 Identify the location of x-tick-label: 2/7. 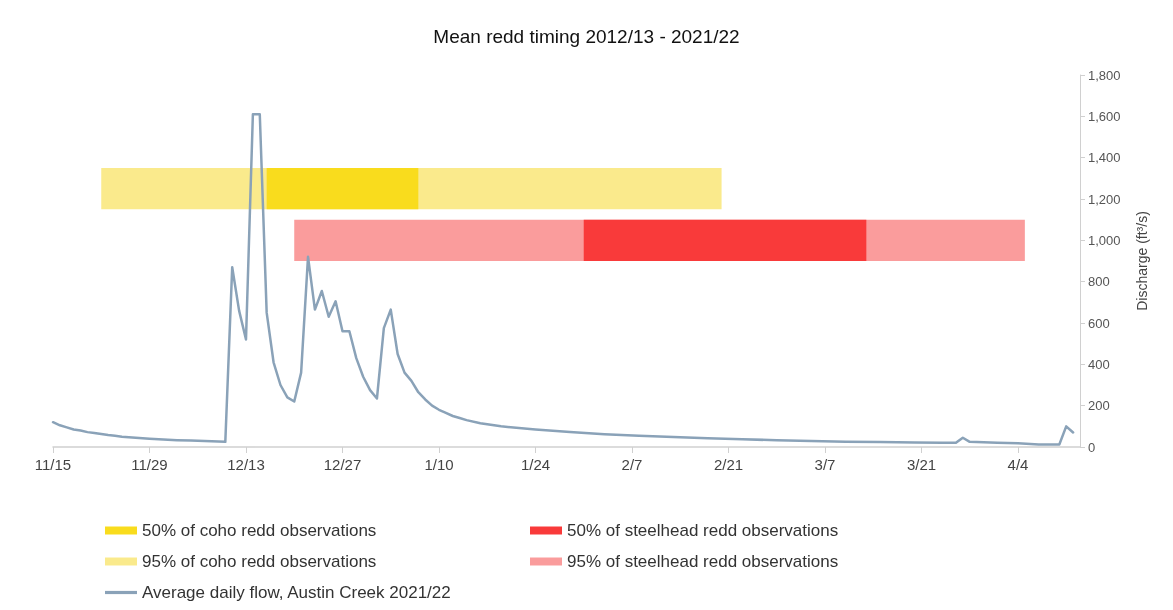
(632, 464).